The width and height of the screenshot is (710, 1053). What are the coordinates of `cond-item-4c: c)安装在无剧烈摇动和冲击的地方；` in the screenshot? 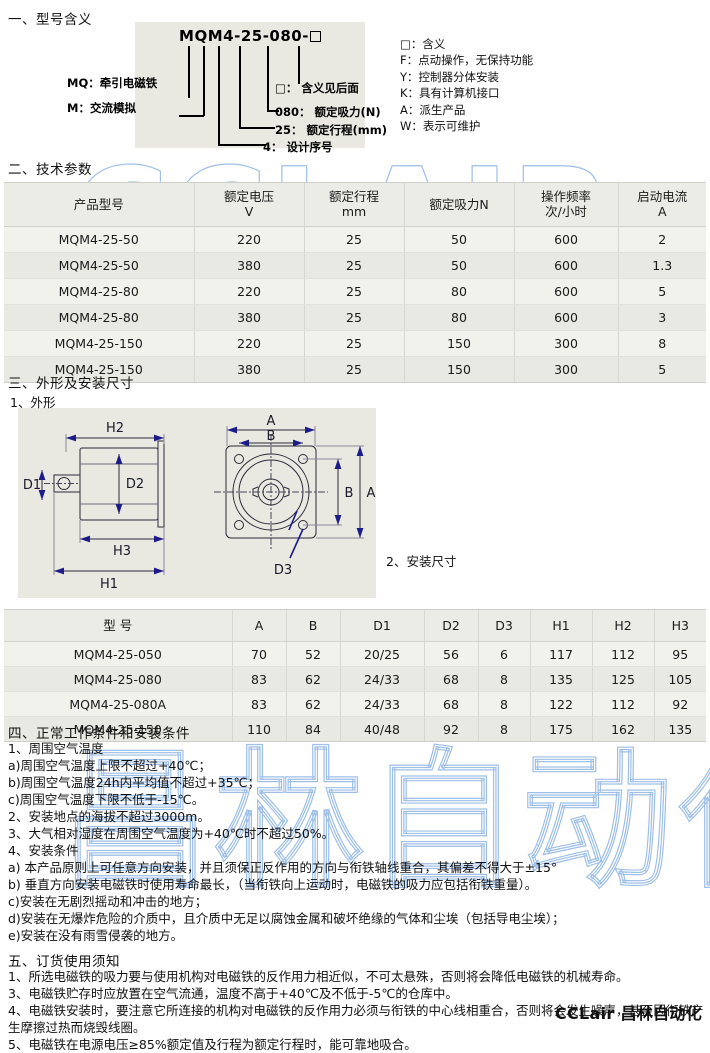 It's located at (108, 901).